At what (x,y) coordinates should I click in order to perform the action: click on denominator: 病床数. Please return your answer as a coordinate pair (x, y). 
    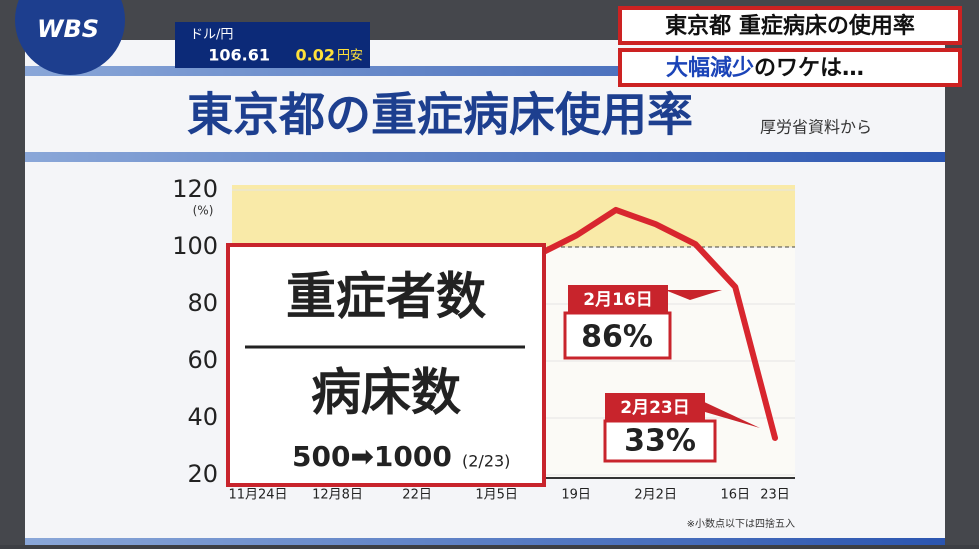
    Looking at the image, I should click on (386, 393).